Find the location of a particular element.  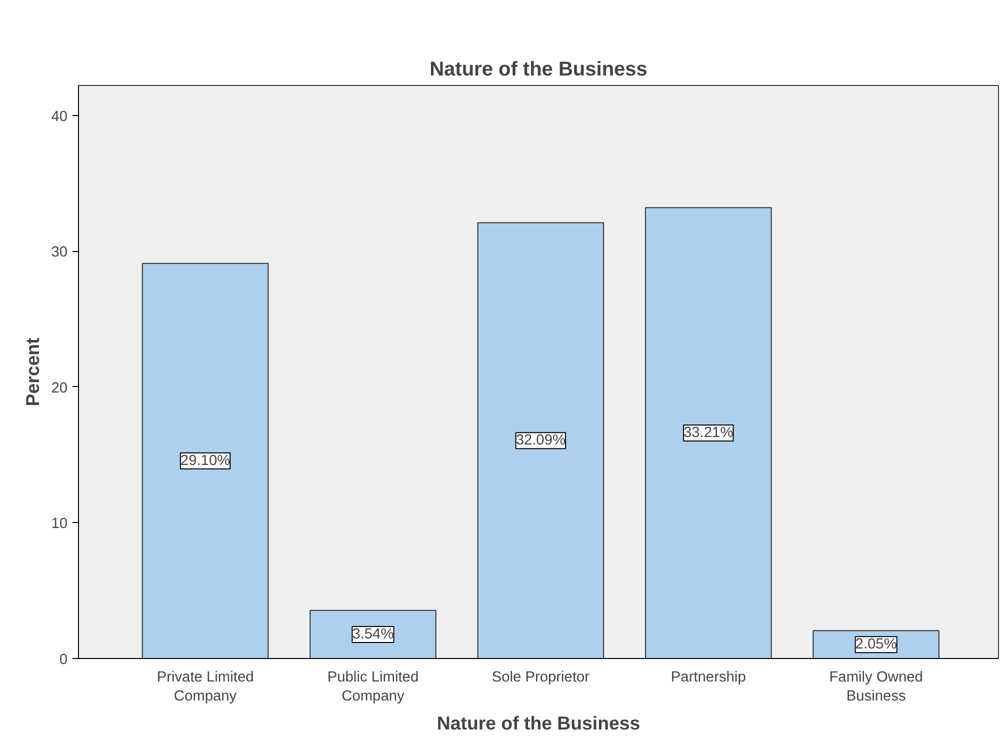

data-label: 29.10% is located at coordinates (205, 460).